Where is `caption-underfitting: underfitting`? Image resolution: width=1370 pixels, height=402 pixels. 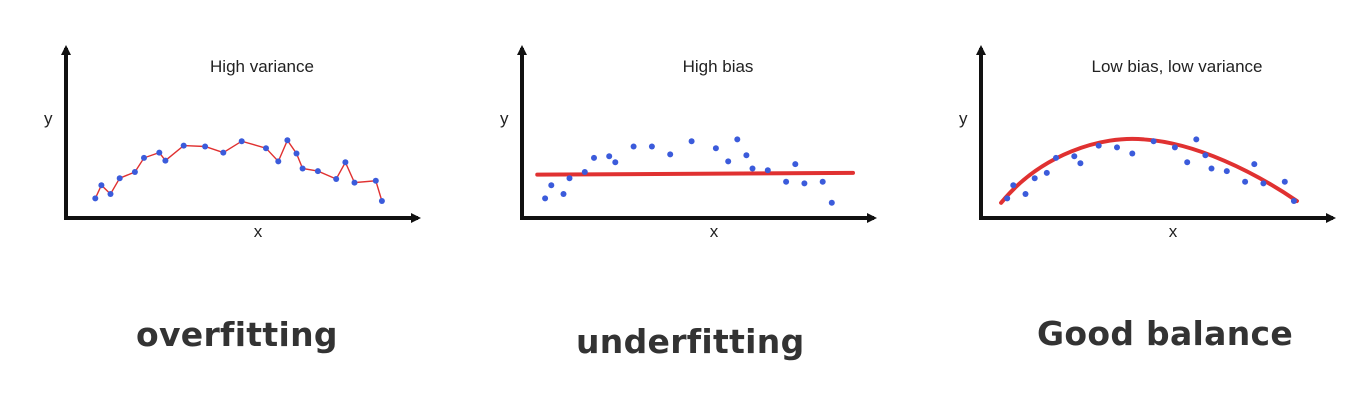
caption-underfitting: underfitting is located at coordinates (690, 341).